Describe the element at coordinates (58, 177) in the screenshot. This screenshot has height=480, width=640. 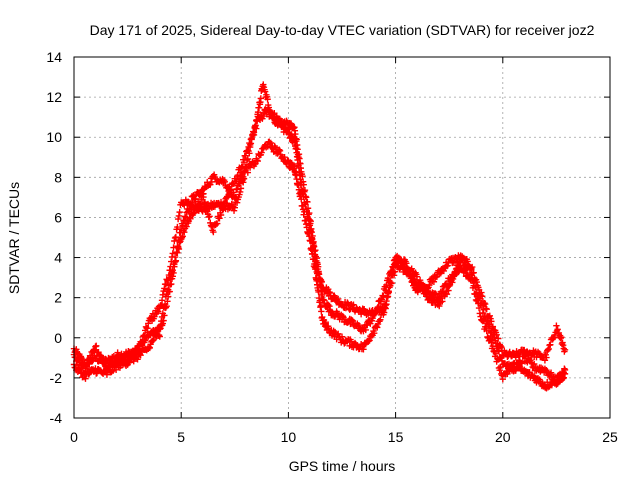
I see `y-tick-label: 8` at that location.